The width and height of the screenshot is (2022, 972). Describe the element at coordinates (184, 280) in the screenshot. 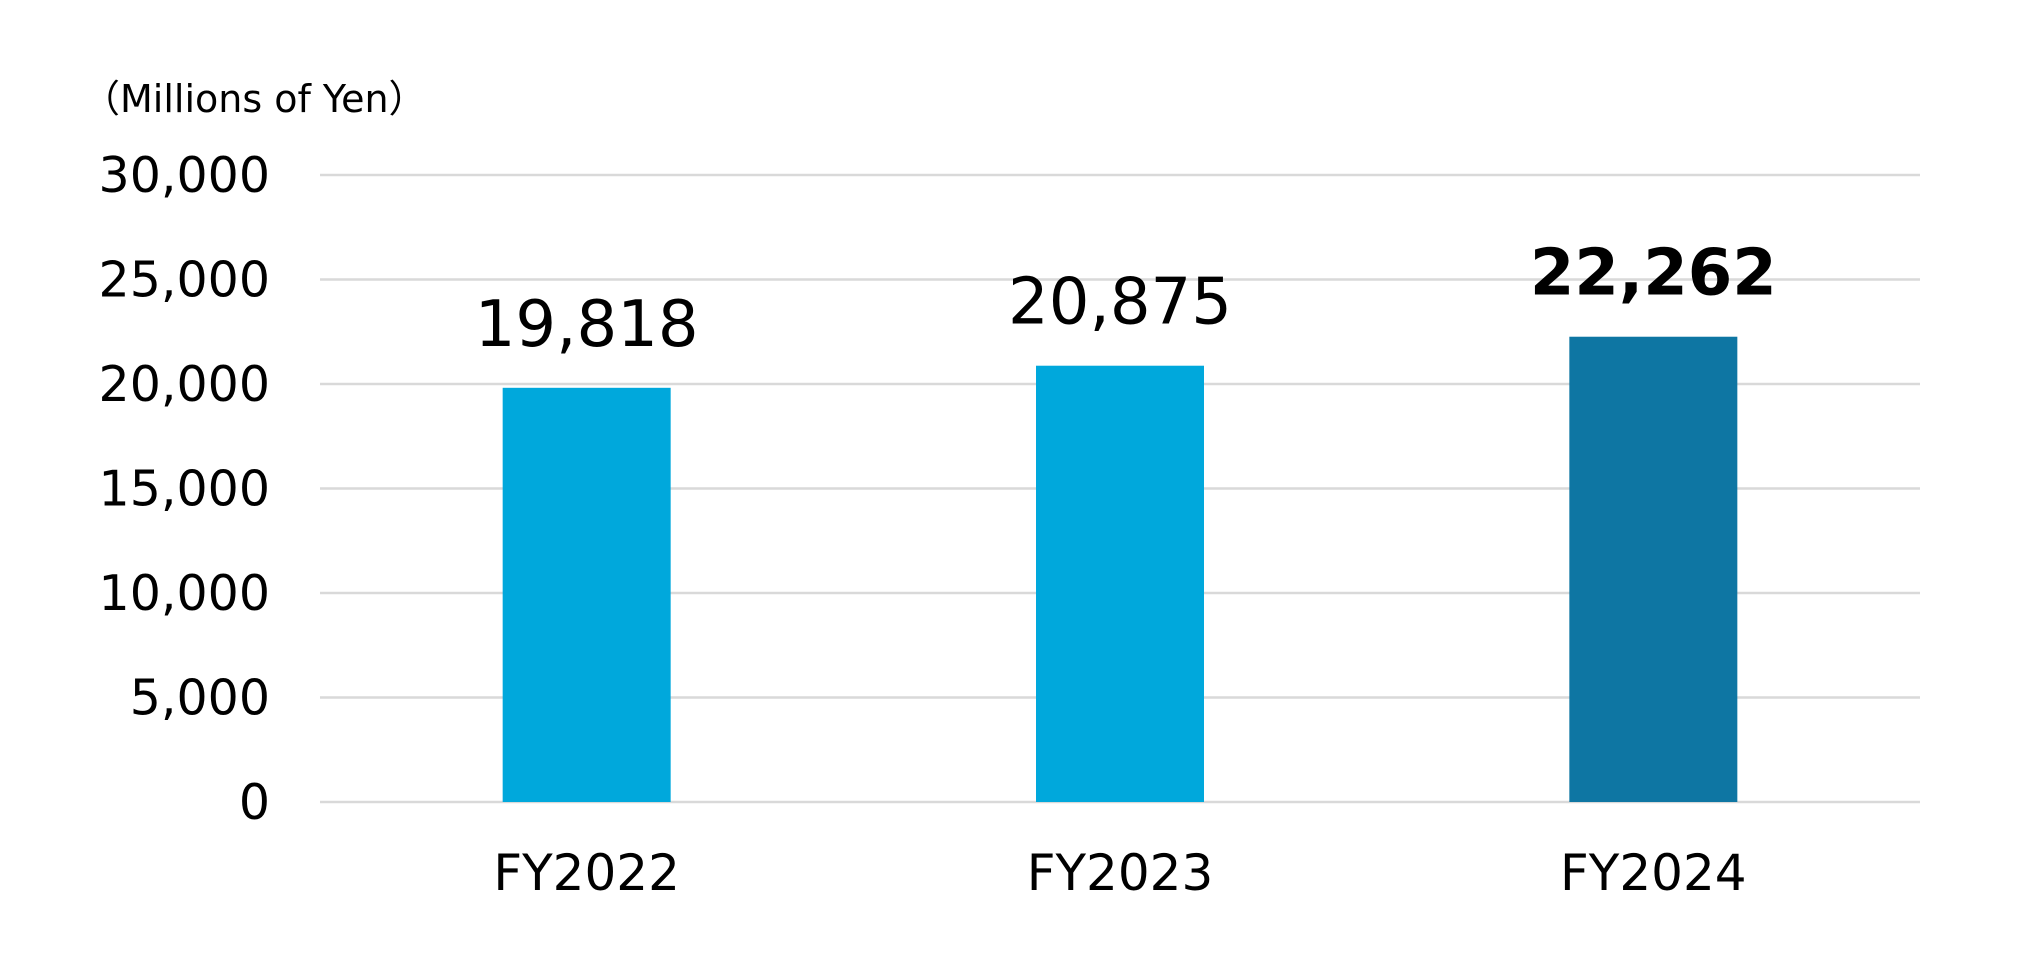

I see `y-tick-label: 25,000` at that location.